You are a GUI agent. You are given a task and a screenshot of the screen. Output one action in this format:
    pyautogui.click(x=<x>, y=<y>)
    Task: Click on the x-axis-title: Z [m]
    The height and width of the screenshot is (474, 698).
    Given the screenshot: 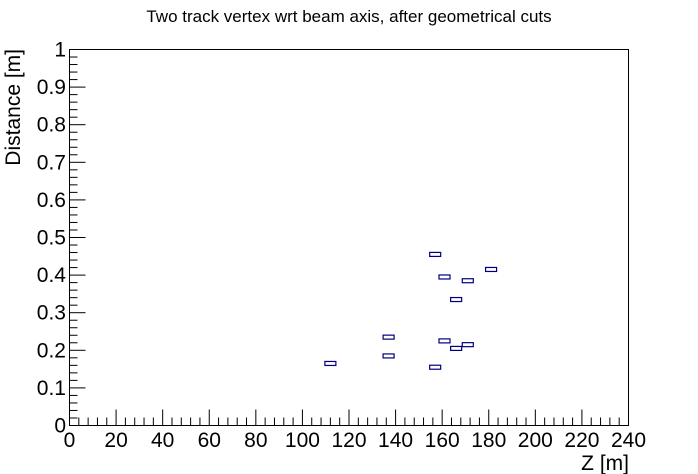 What is the action you would take?
    pyautogui.click(x=605, y=463)
    